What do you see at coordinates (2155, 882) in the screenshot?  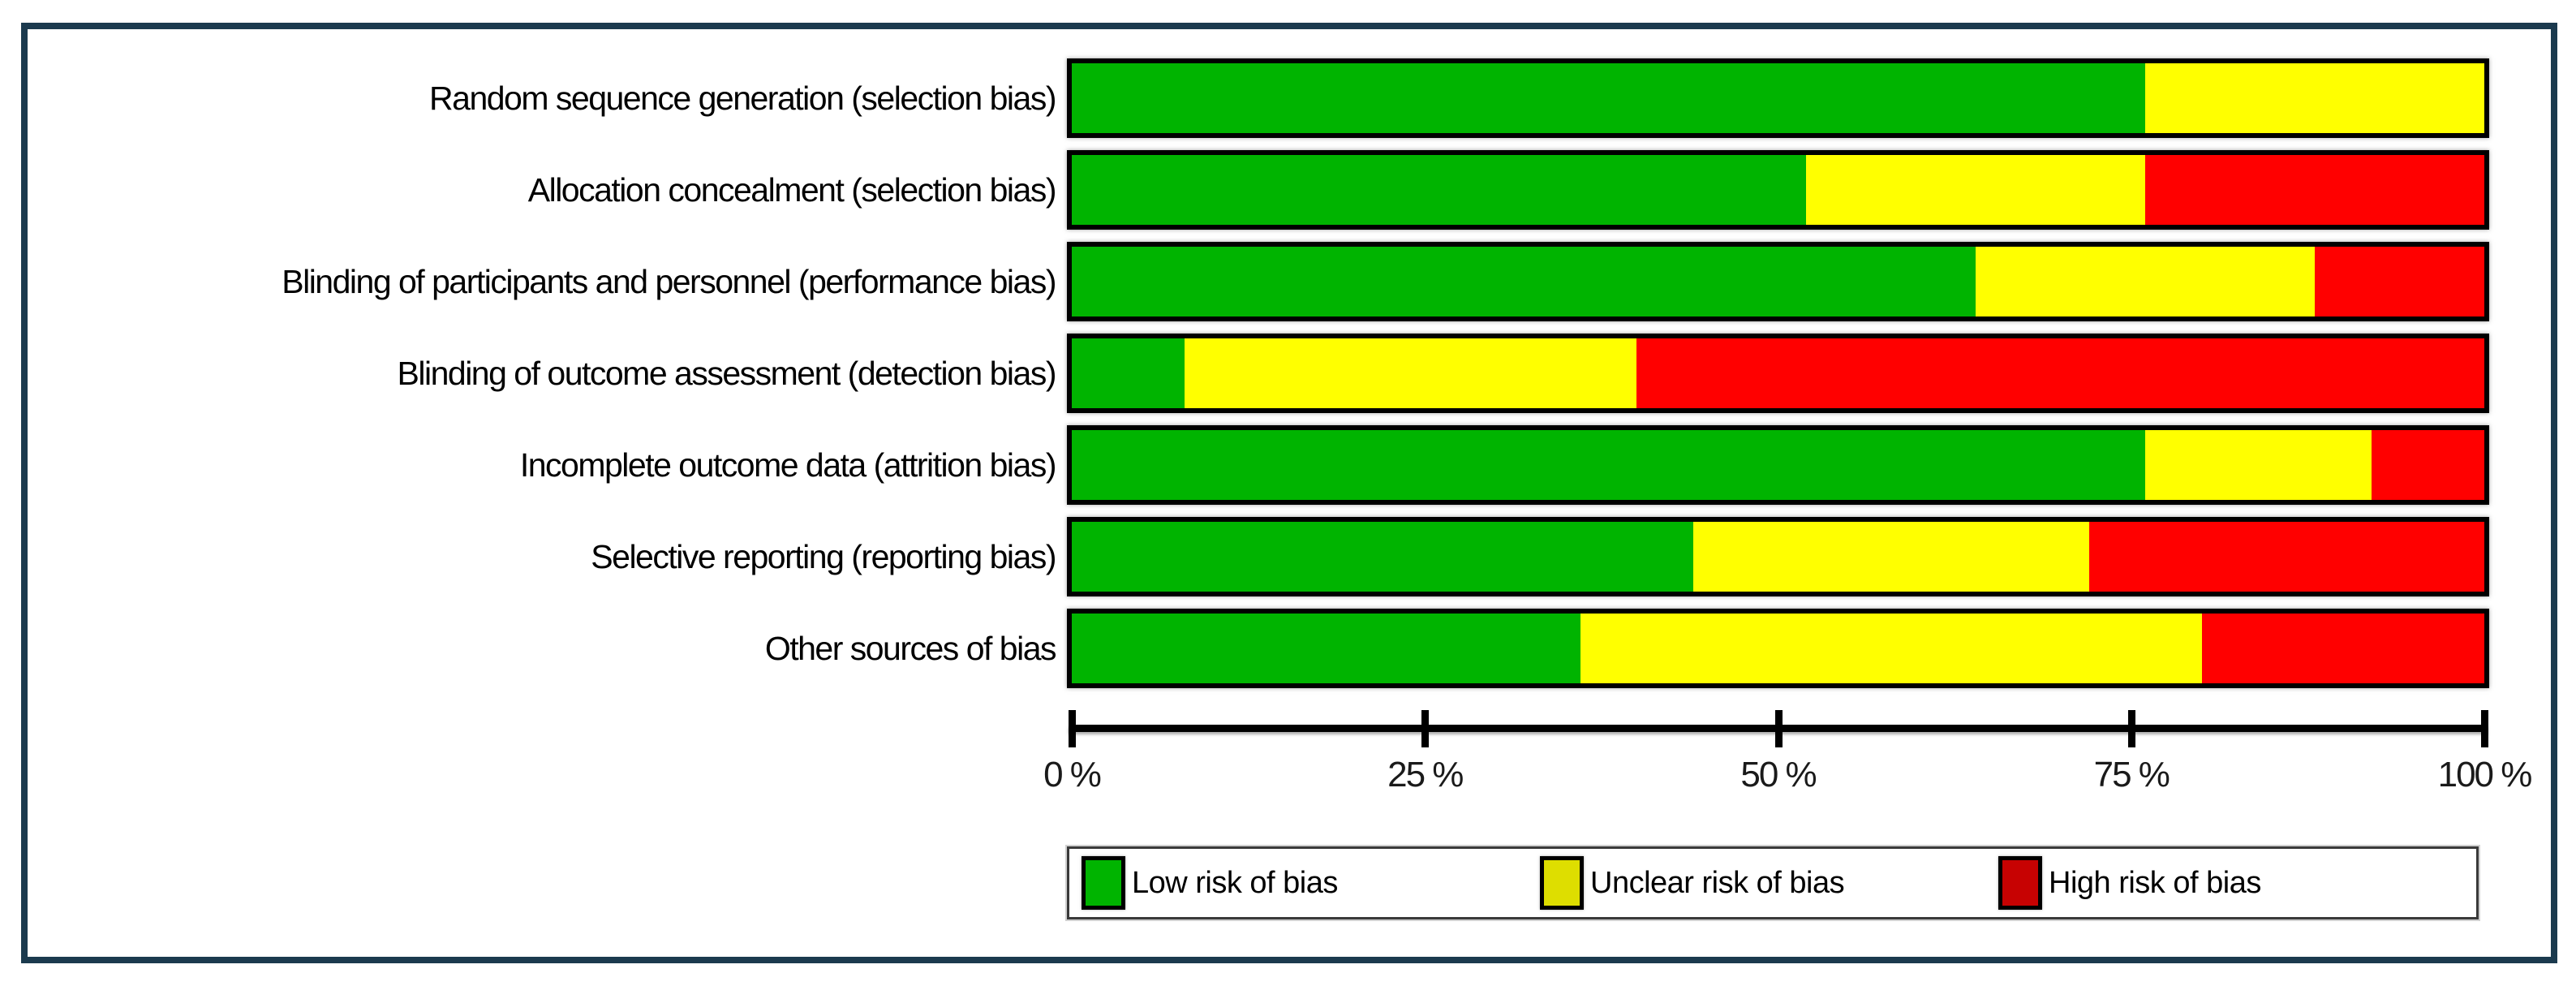 I see `legend-label: High risk of bias` at bounding box center [2155, 882].